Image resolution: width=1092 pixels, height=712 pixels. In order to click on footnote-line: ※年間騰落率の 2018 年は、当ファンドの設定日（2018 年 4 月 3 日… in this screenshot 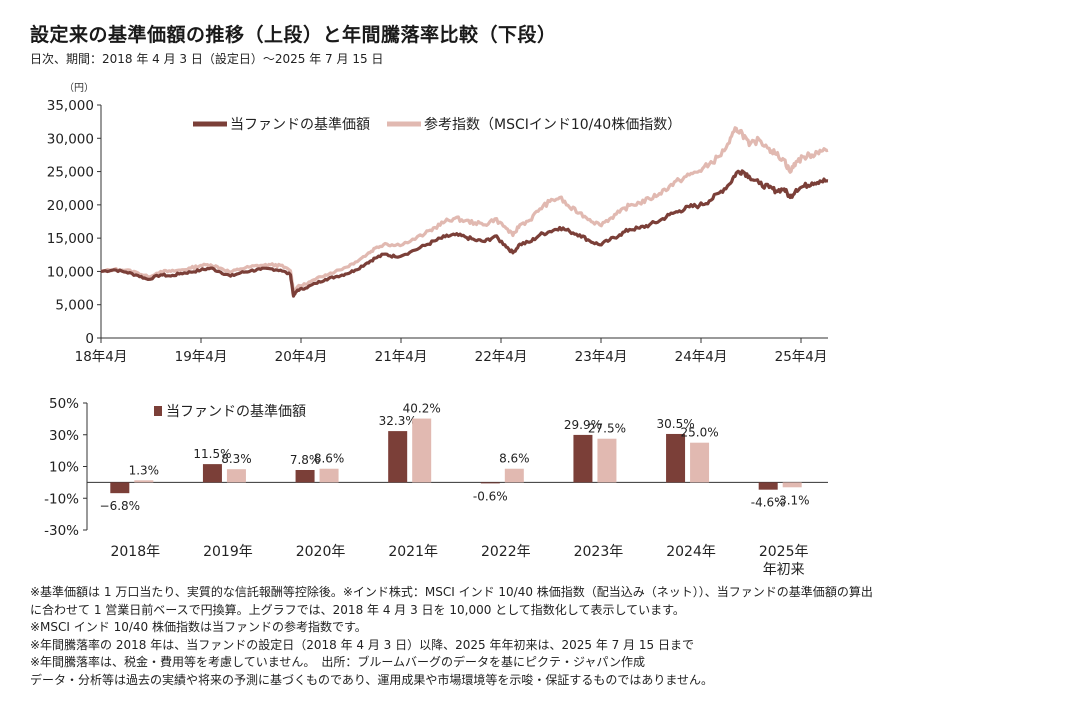, I will do `click(362, 644)`.